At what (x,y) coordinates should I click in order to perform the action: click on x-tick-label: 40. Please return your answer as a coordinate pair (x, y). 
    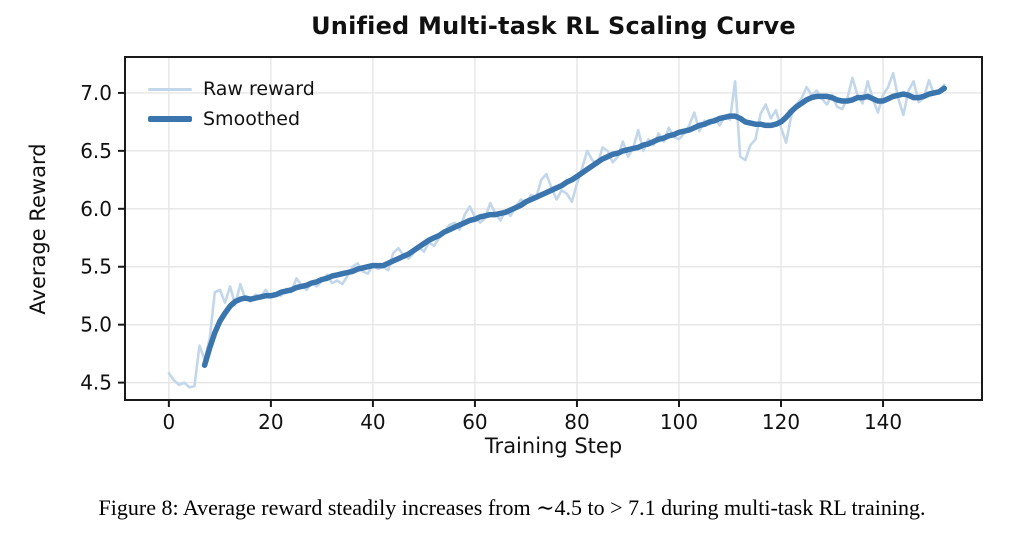
    Looking at the image, I should click on (372, 422).